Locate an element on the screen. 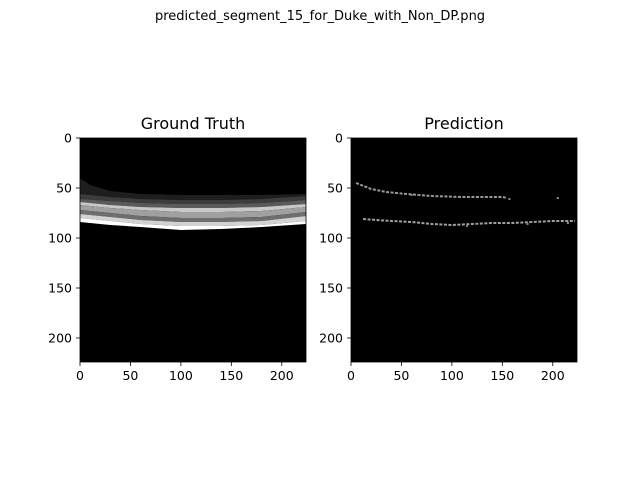 The height and width of the screenshot is (480, 640). panel-title: Prediction is located at coordinates (463, 123).